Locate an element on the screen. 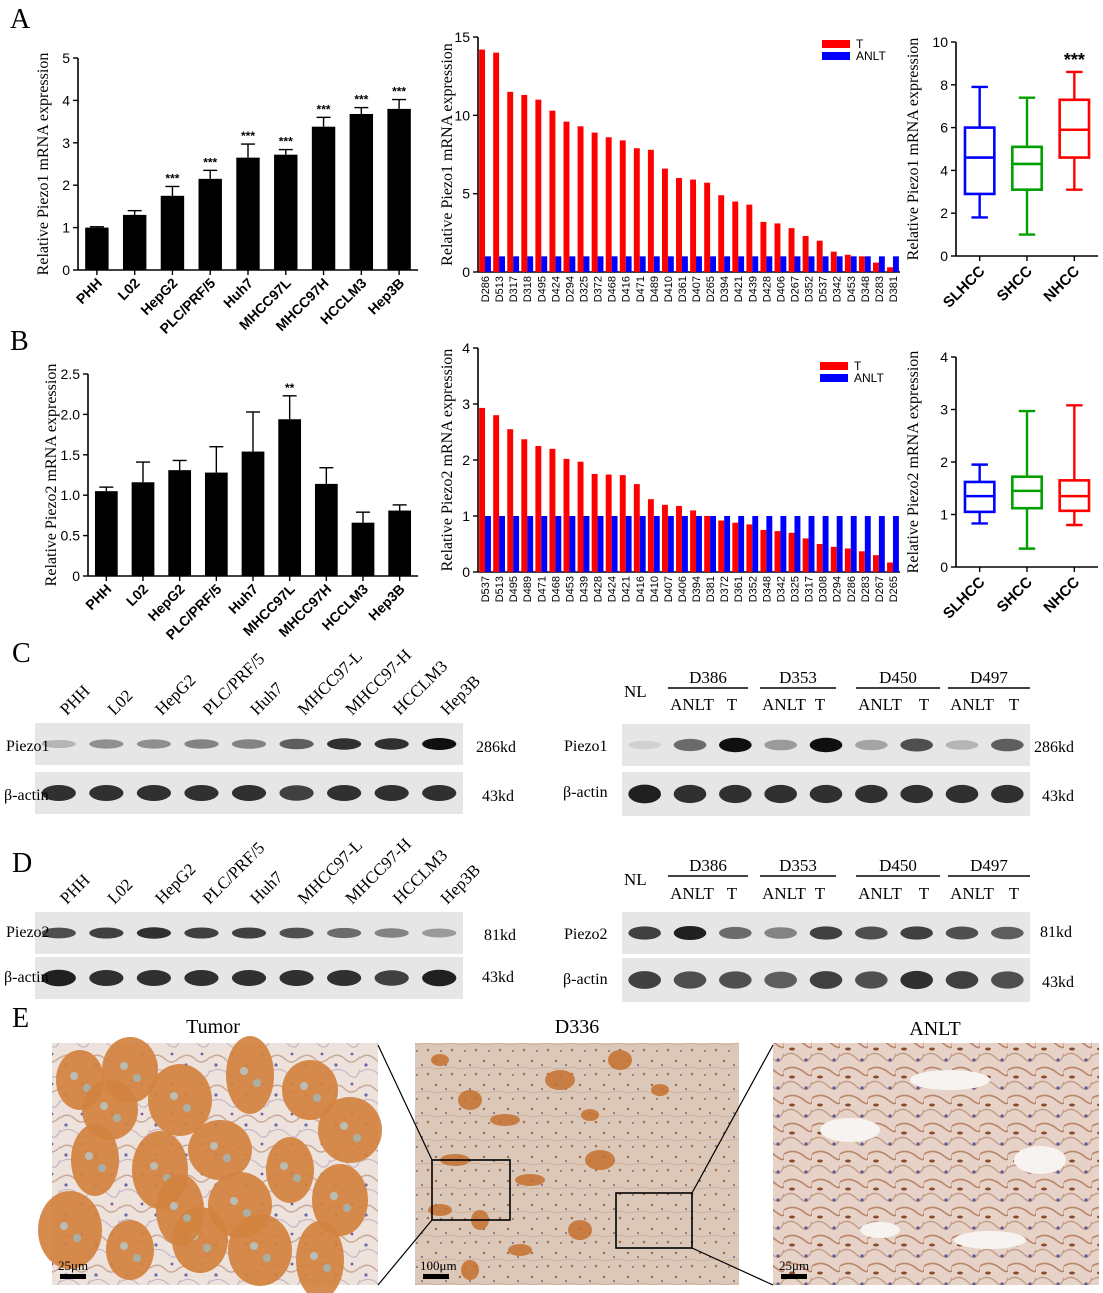 The image size is (1103, 1293). panel-label-d: D is located at coordinates (22, 863).